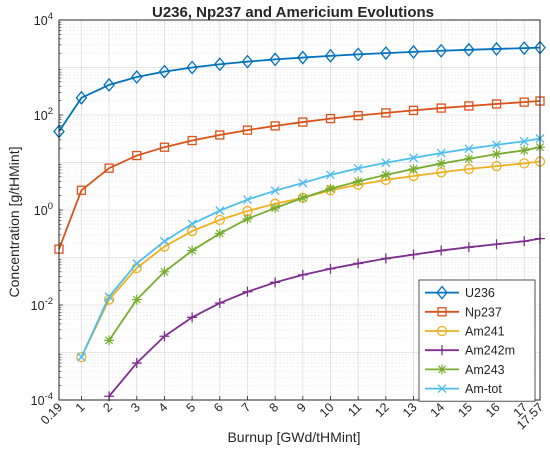 The width and height of the screenshot is (550, 458). I want to click on legend-label-am243: Am243, so click(485, 370).